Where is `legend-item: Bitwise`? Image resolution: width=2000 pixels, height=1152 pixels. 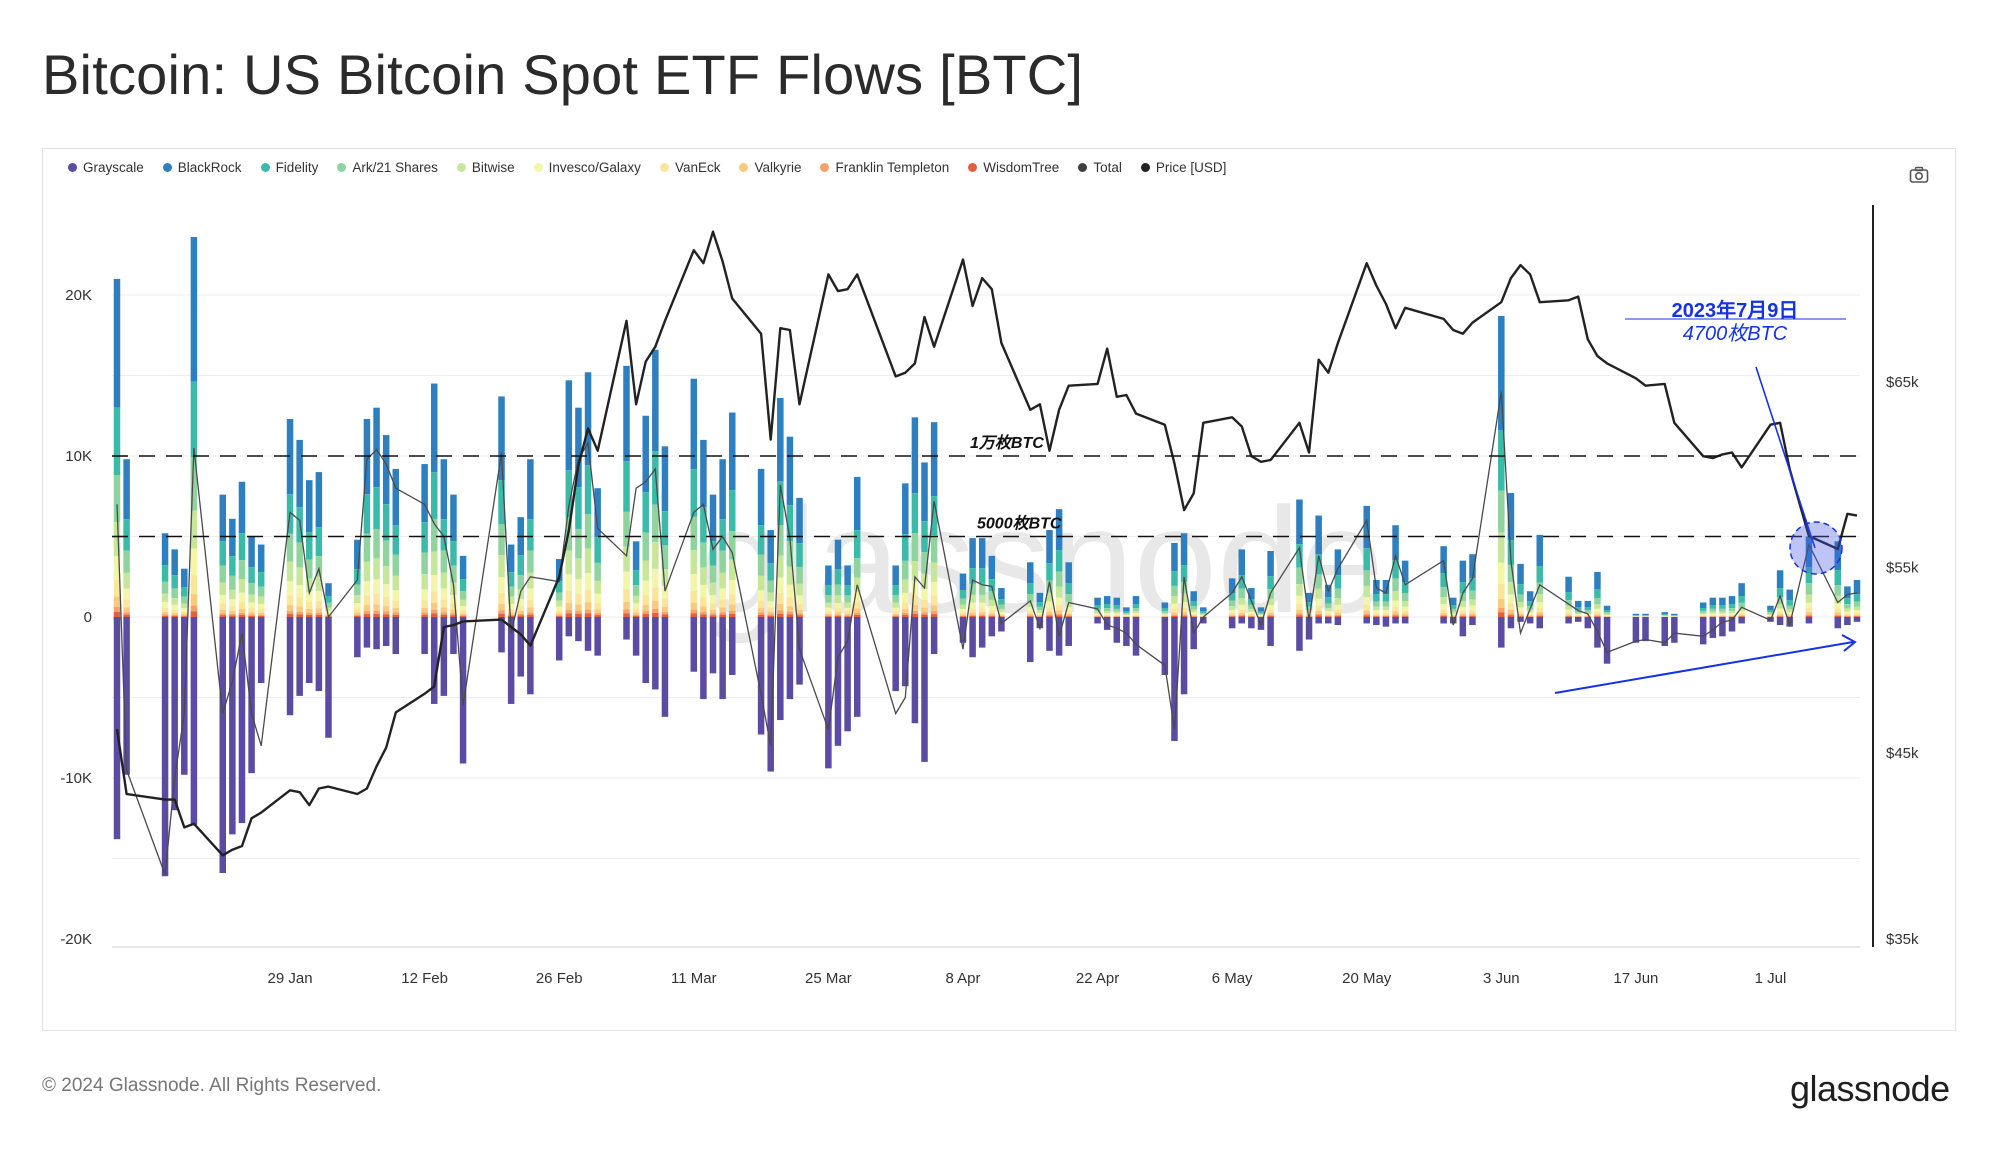 legend-item: Bitwise is located at coordinates (485, 167).